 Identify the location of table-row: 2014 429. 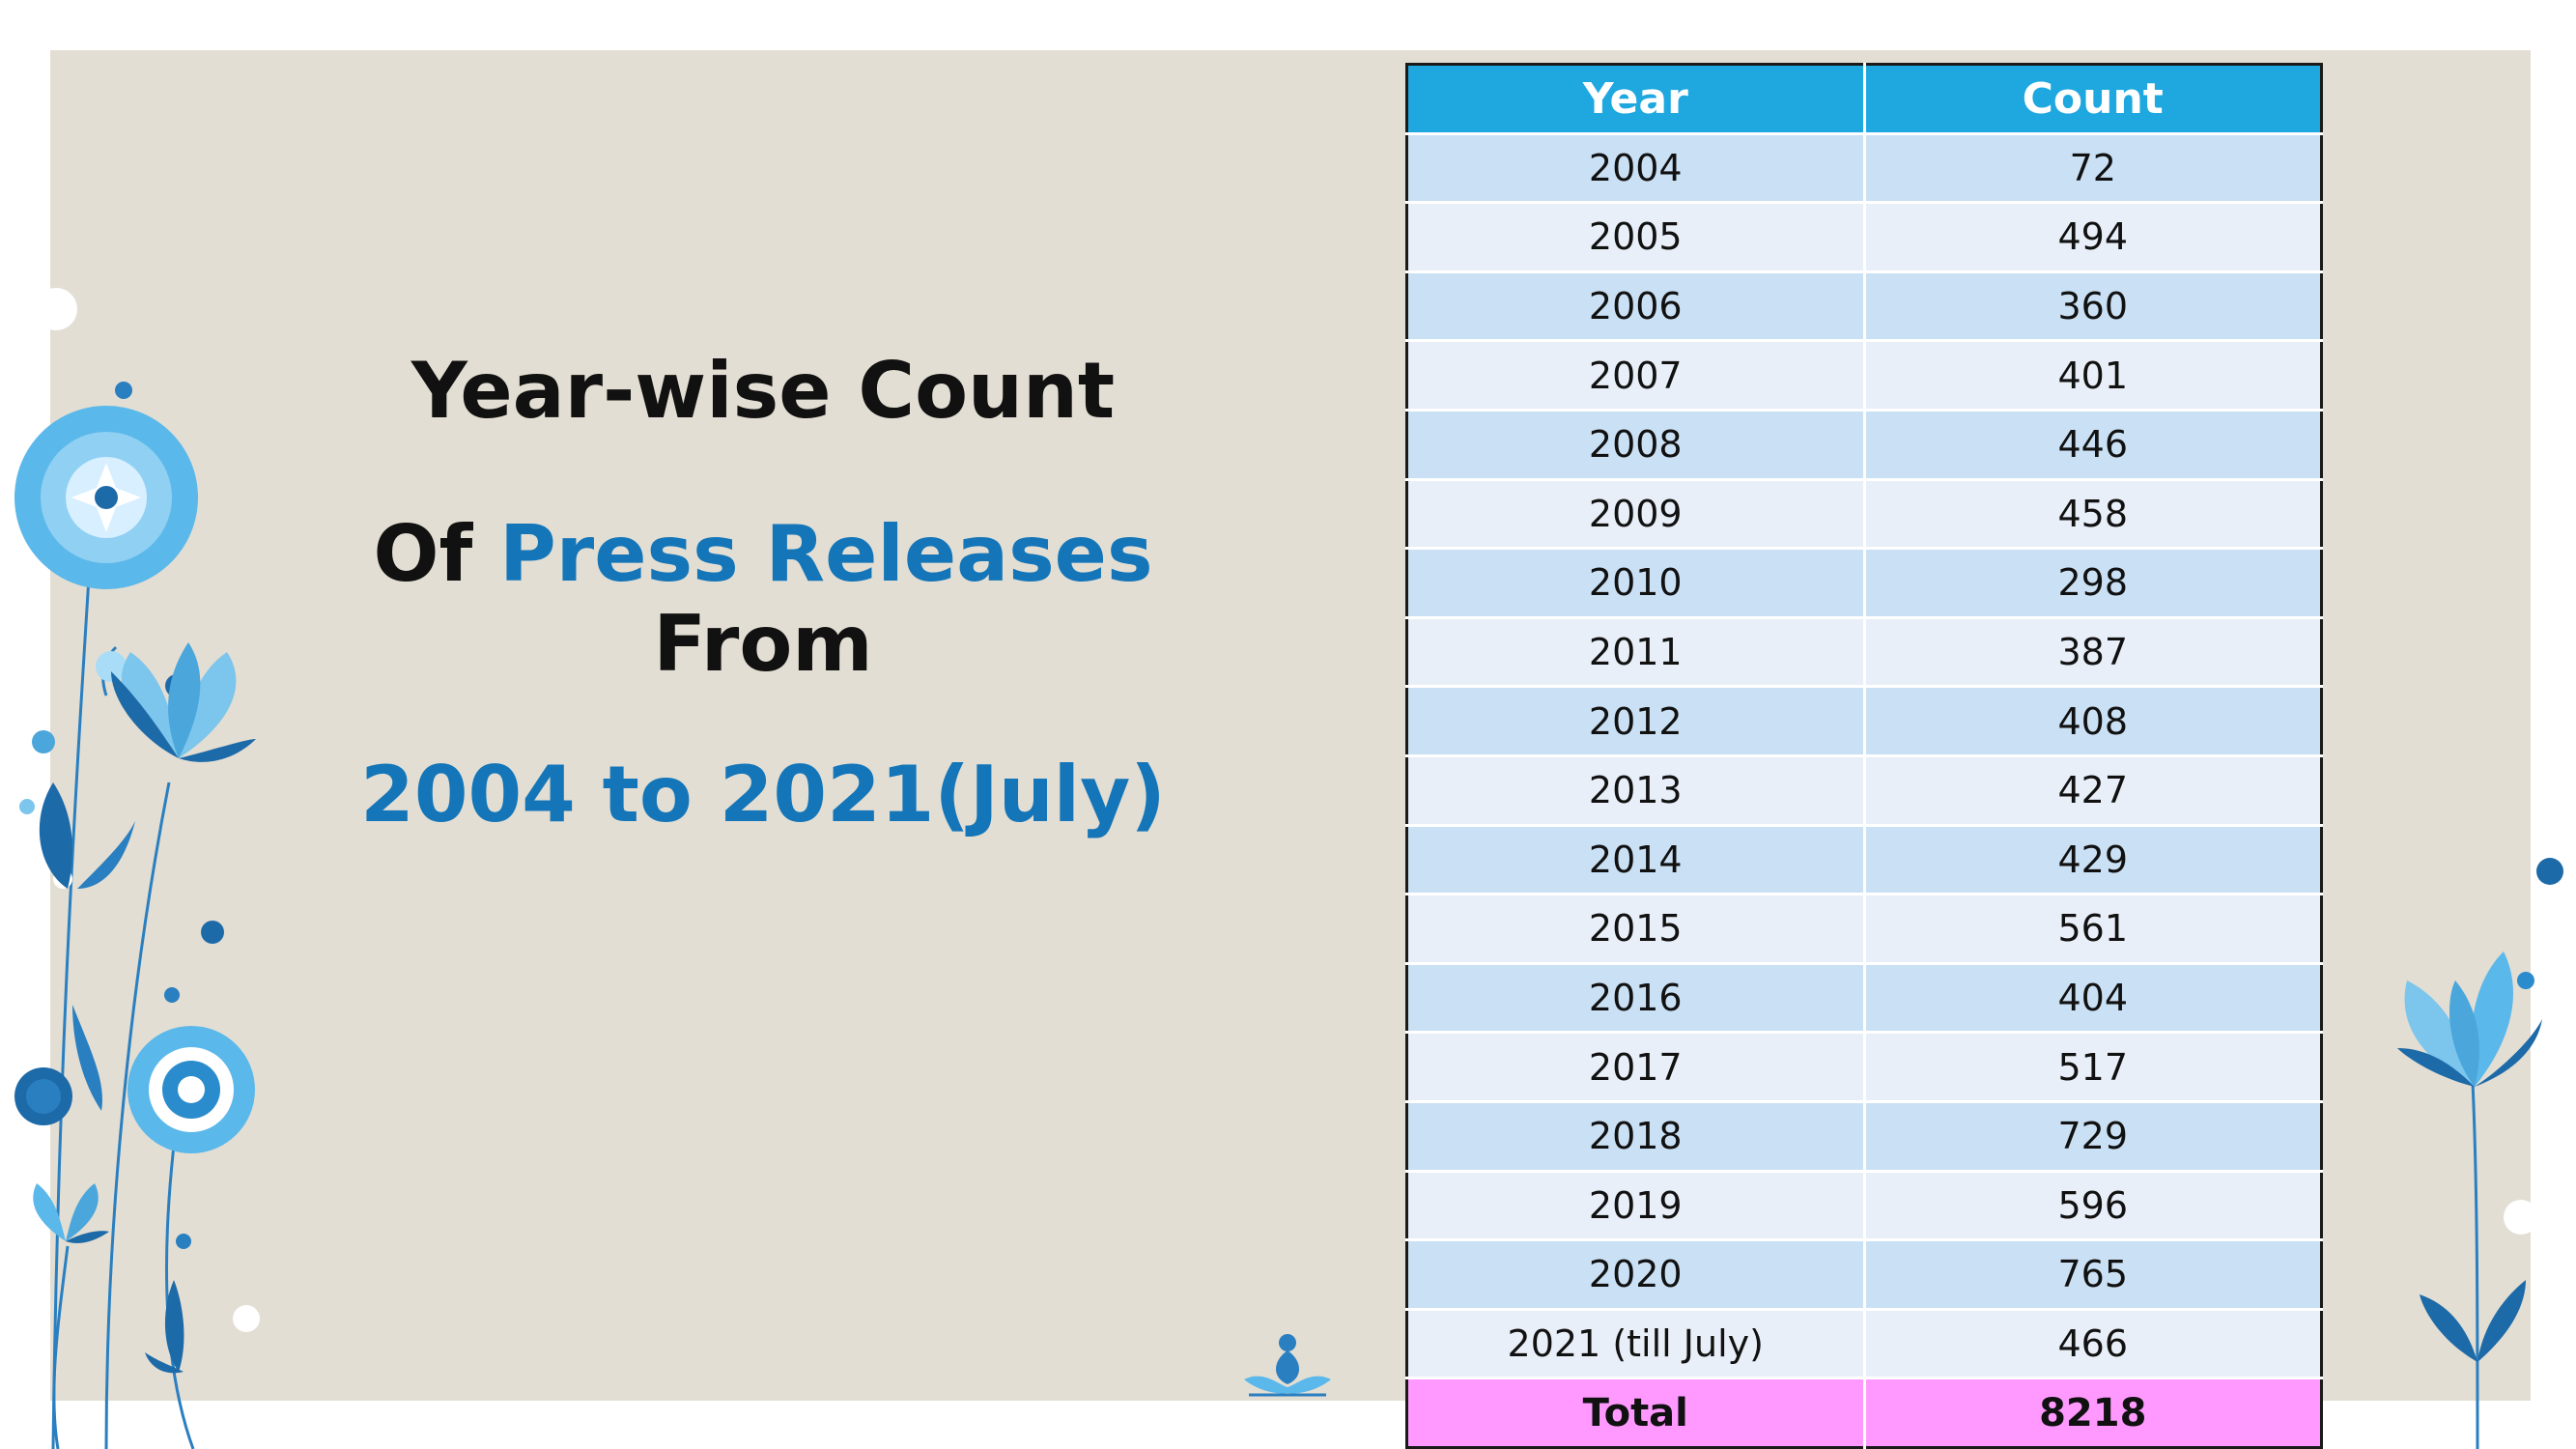
(1864, 860).